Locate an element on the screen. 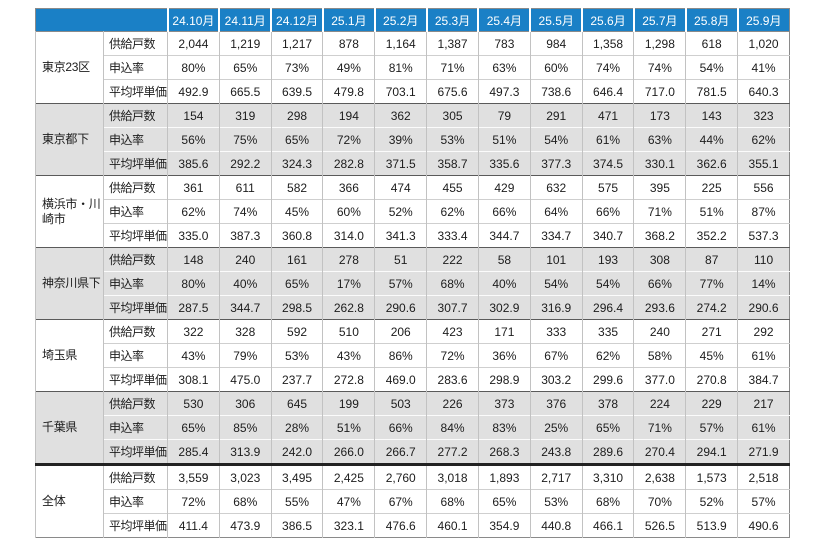 This screenshot has width=830, height=538. value-cell: 86% is located at coordinates (400, 355).